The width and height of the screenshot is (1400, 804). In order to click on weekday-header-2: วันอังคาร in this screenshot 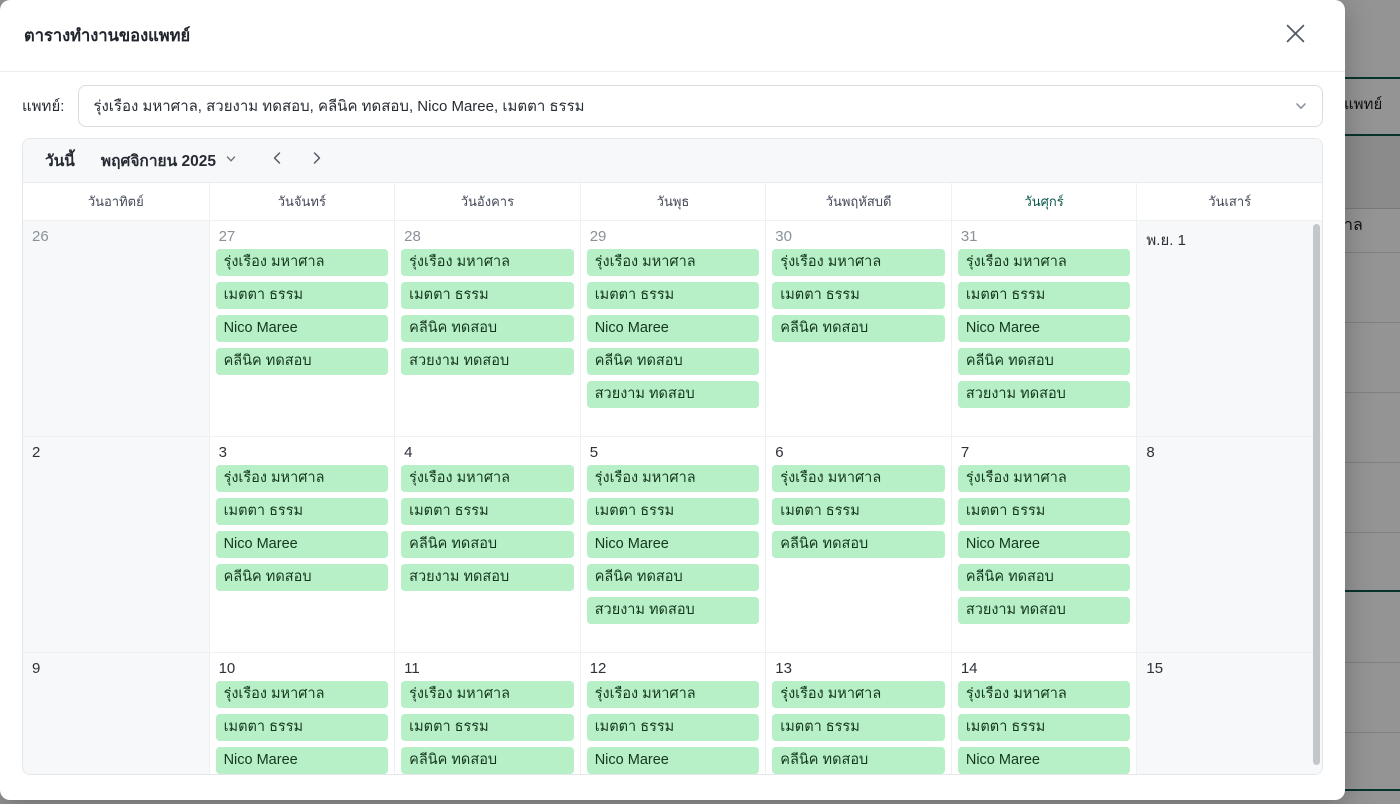, I will do `click(487, 201)`.